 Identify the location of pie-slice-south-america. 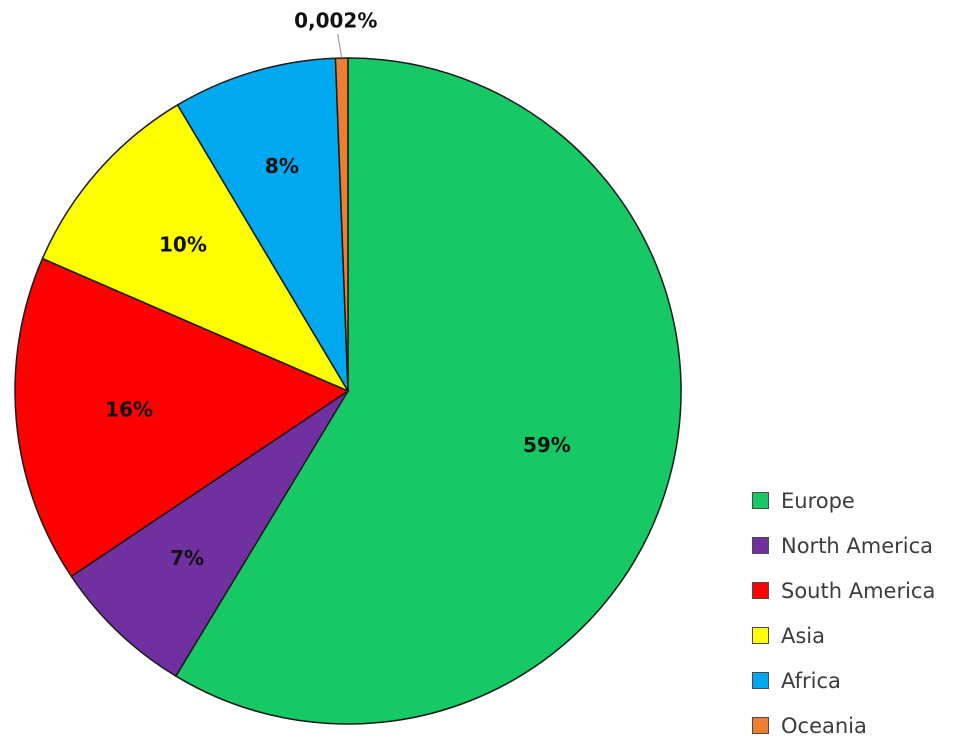
(182, 417).